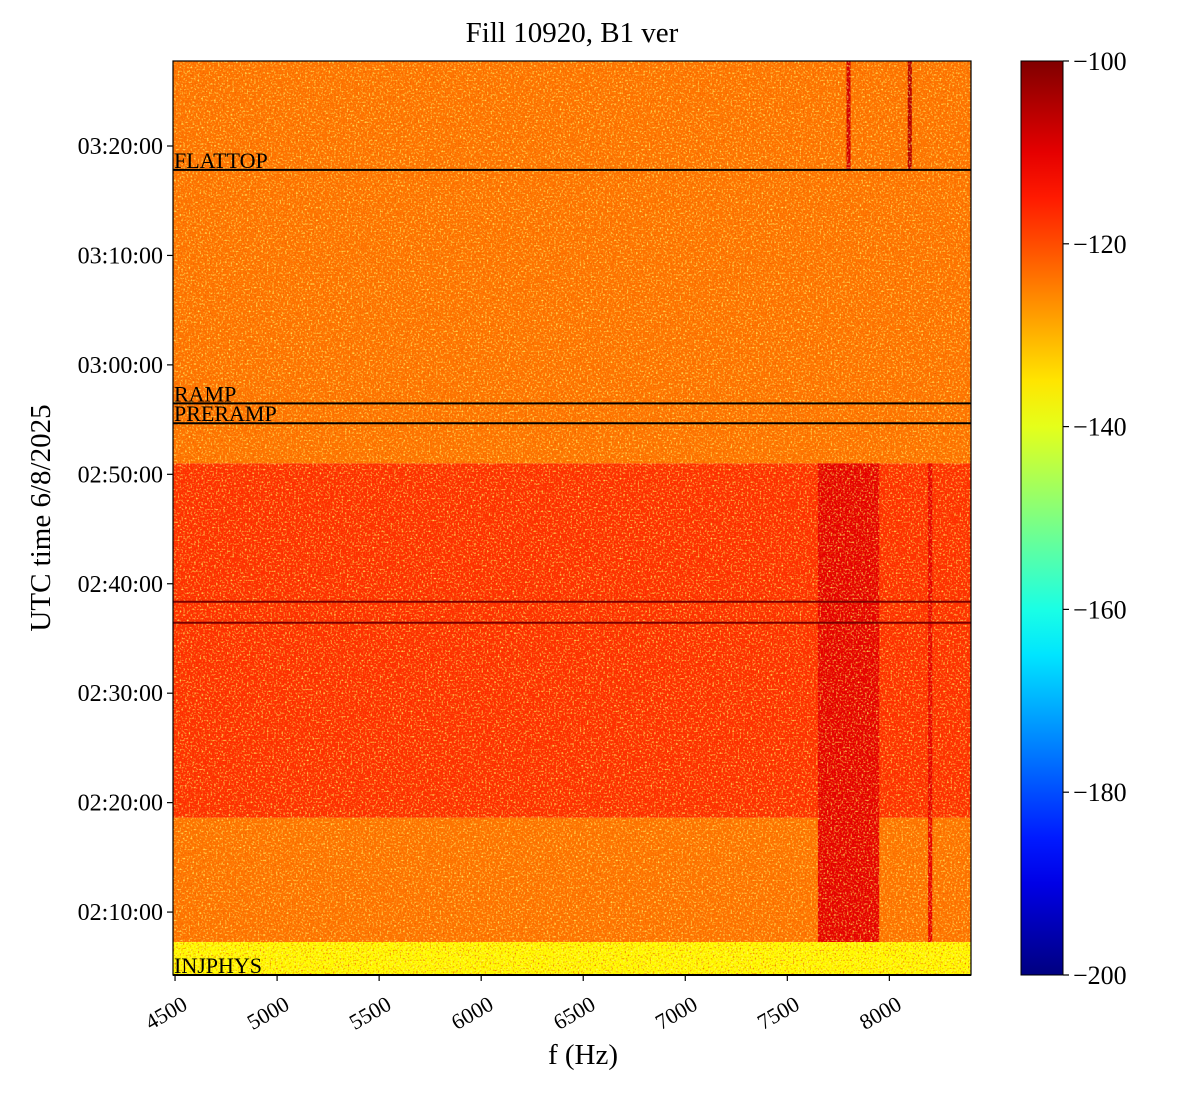 This screenshot has height=1105, width=1200. Describe the element at coordinates (221, 160) in the screenshot. I see `event-label: FLATTOP` at that location.